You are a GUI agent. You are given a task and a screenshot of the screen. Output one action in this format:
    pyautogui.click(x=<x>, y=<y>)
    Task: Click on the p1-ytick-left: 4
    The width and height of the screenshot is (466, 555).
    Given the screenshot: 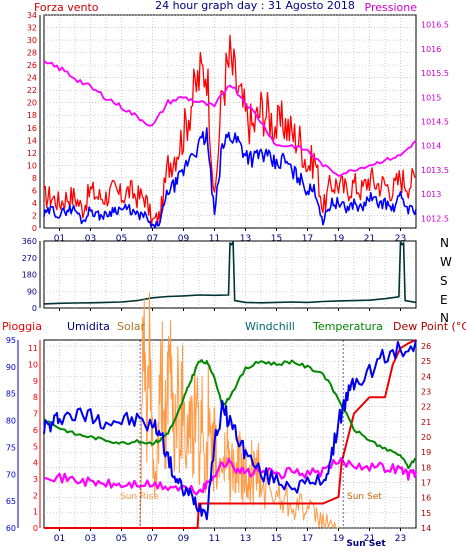 What is the action you would take?
    pyautogui.click(x=34, y=203)
    